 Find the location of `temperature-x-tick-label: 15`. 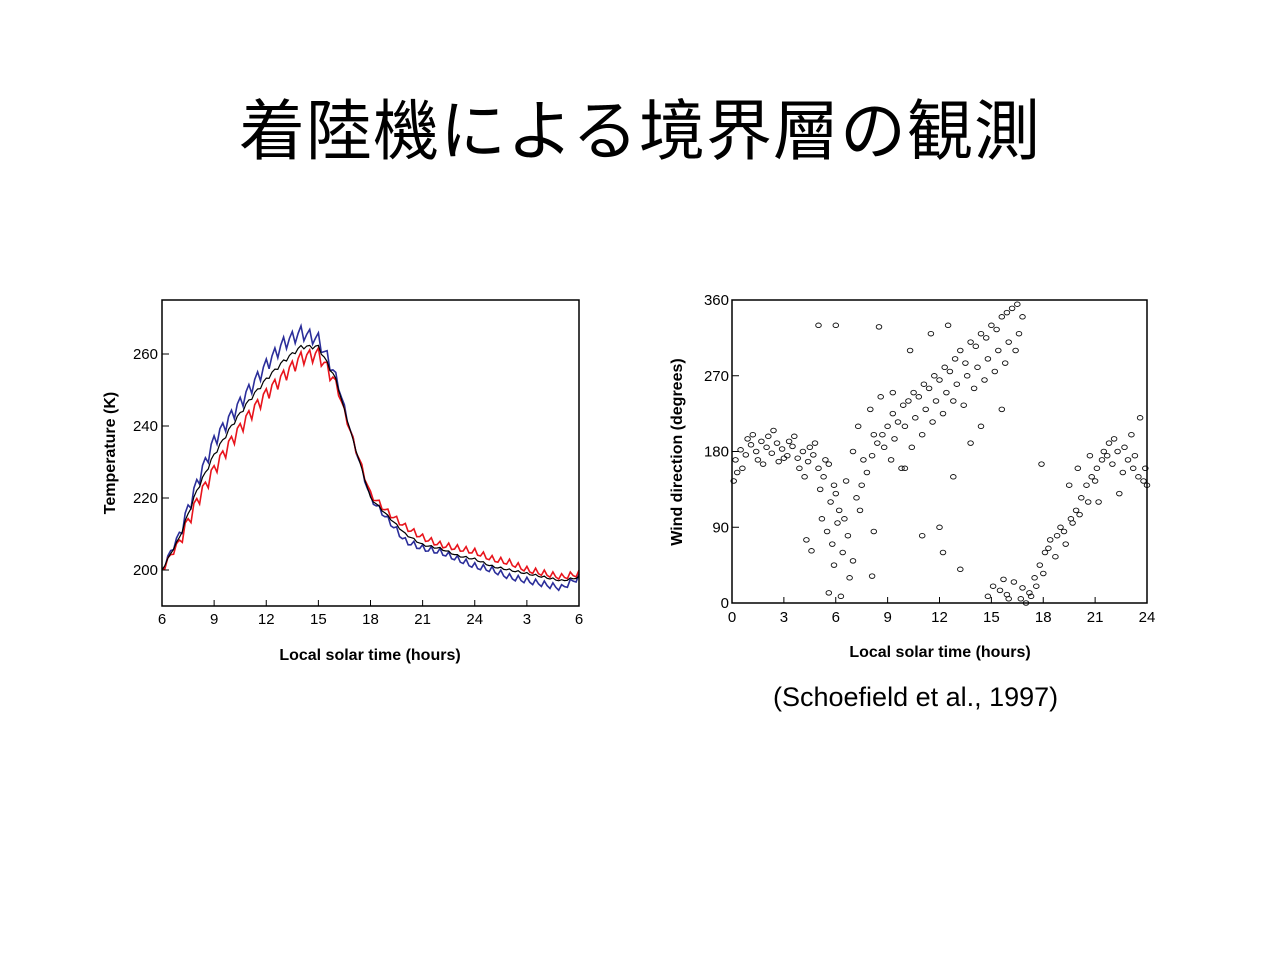

temperature-x-tick-label: 15 is located at coordinates (318, 619).